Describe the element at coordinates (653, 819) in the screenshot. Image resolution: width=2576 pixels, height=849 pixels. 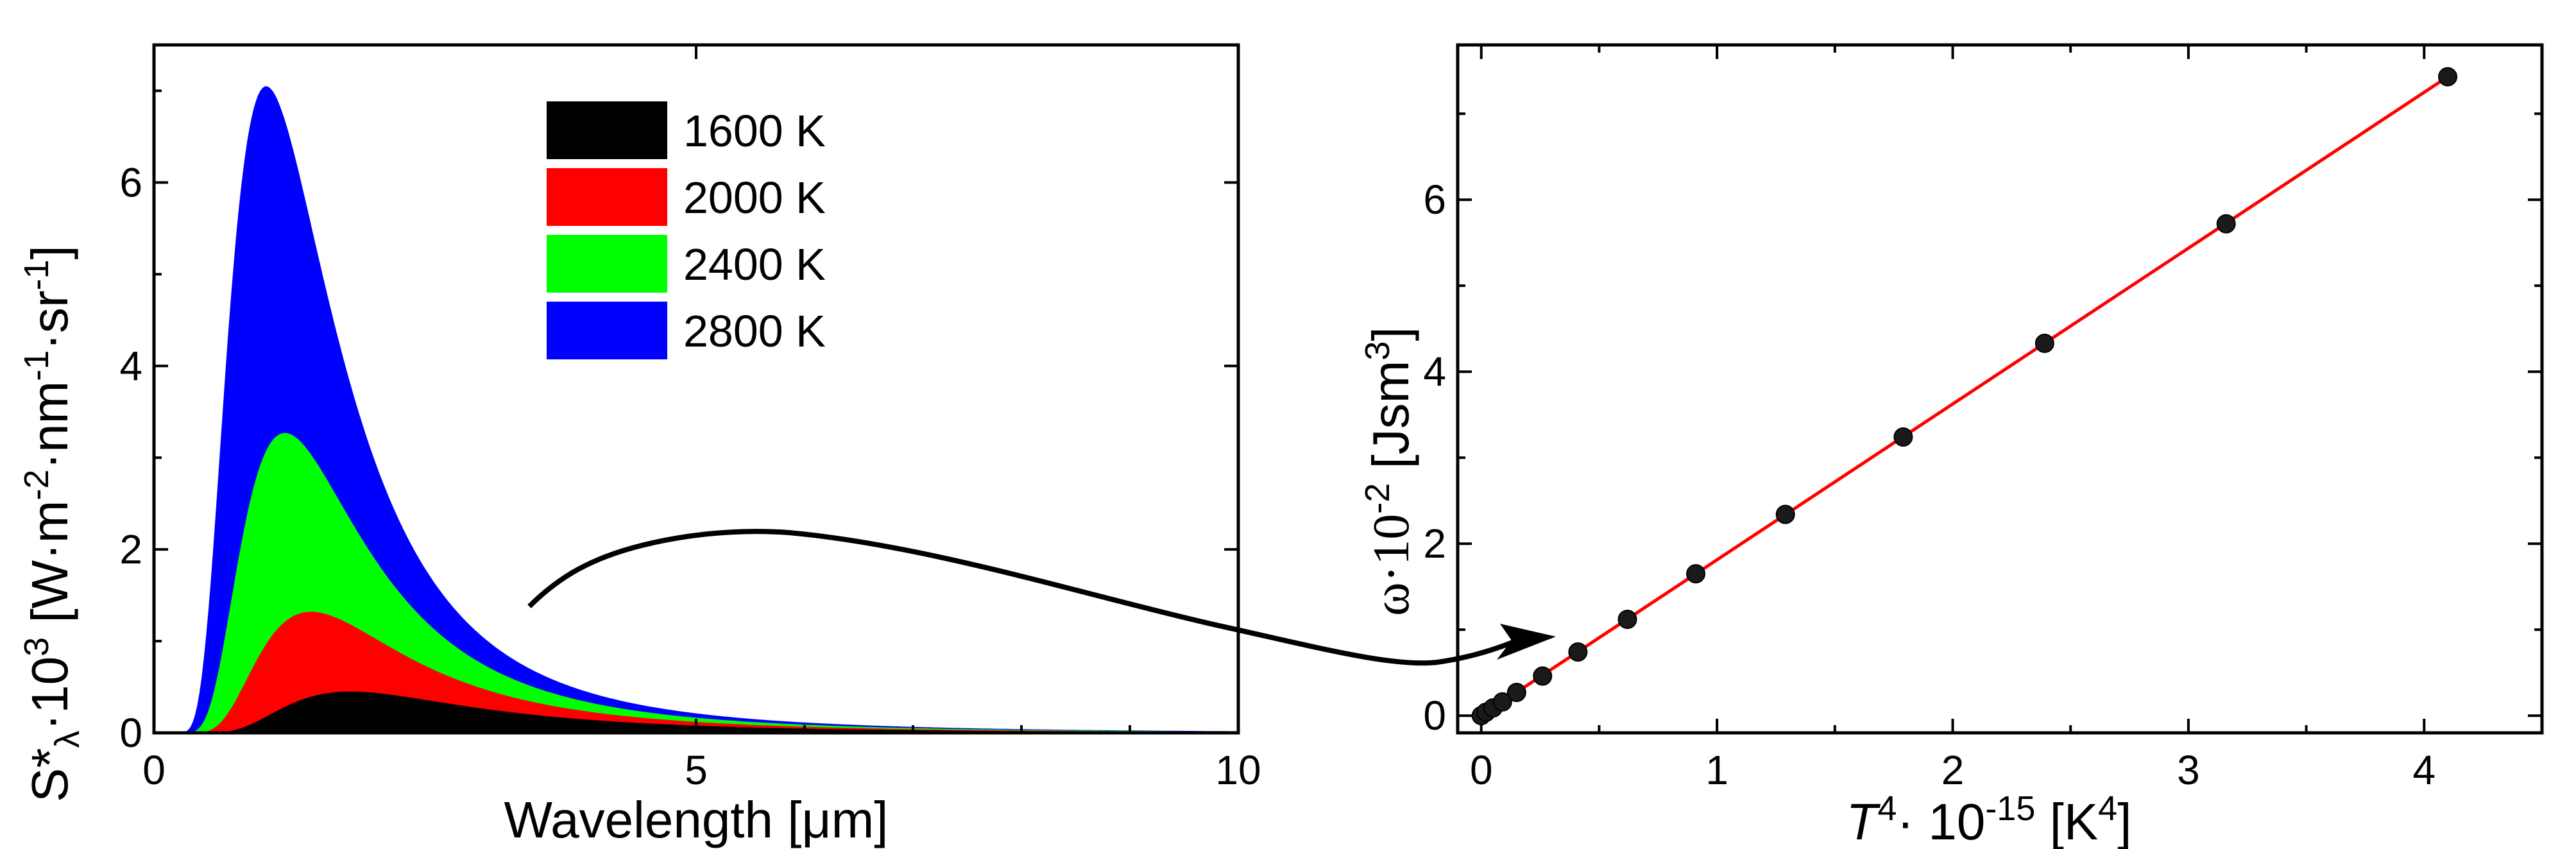
I see `left-x-label-text: Wavelength [` at that location.